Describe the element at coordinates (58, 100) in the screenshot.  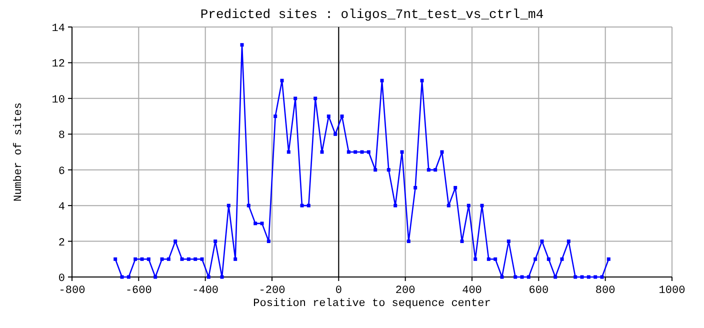
I see `y-tick-label: 10` at that location.